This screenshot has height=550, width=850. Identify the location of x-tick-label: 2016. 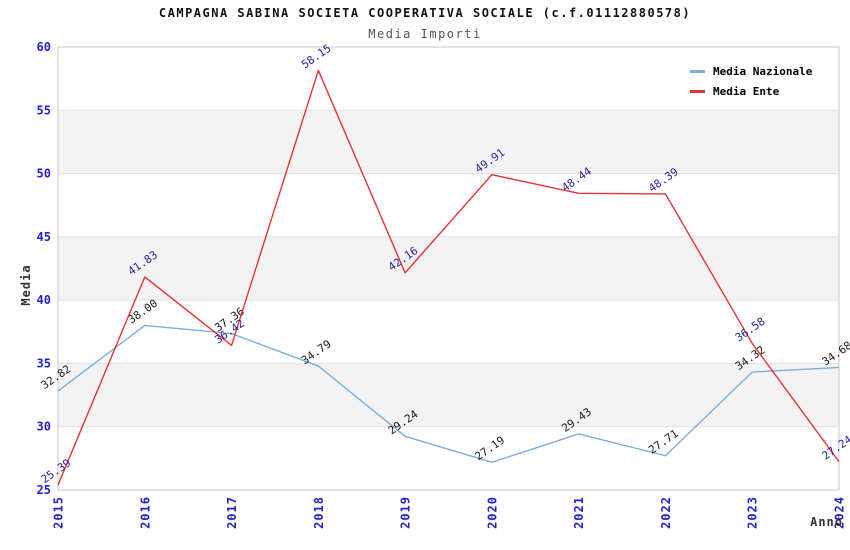
(145, 512).